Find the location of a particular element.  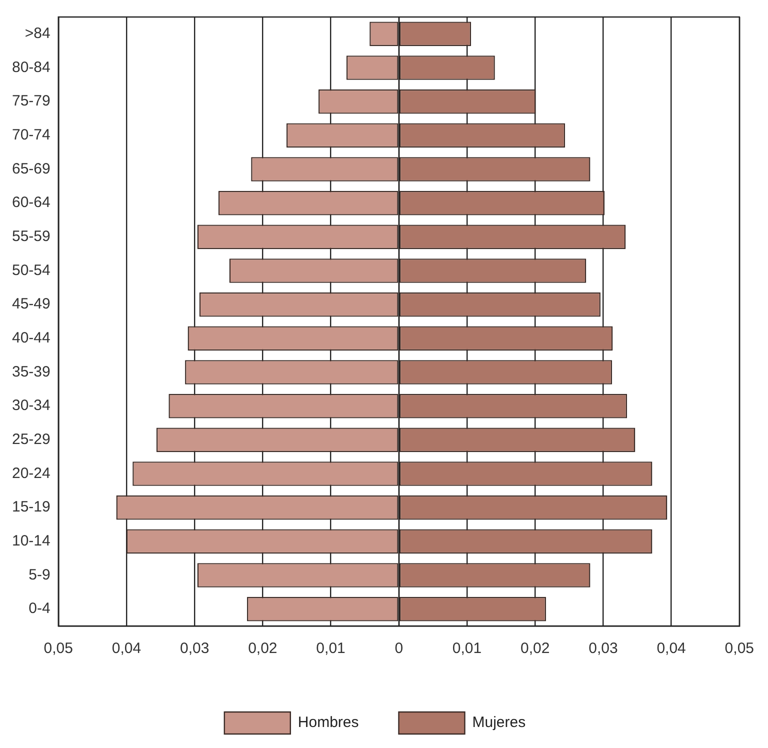

legend-label: Hombres is located at coordinates (328, 723).